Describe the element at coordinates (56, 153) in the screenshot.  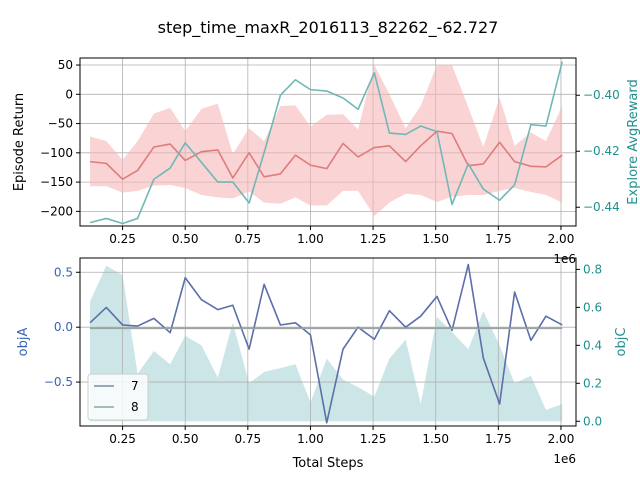
I see `y-tick-label-3: −100` at that location.